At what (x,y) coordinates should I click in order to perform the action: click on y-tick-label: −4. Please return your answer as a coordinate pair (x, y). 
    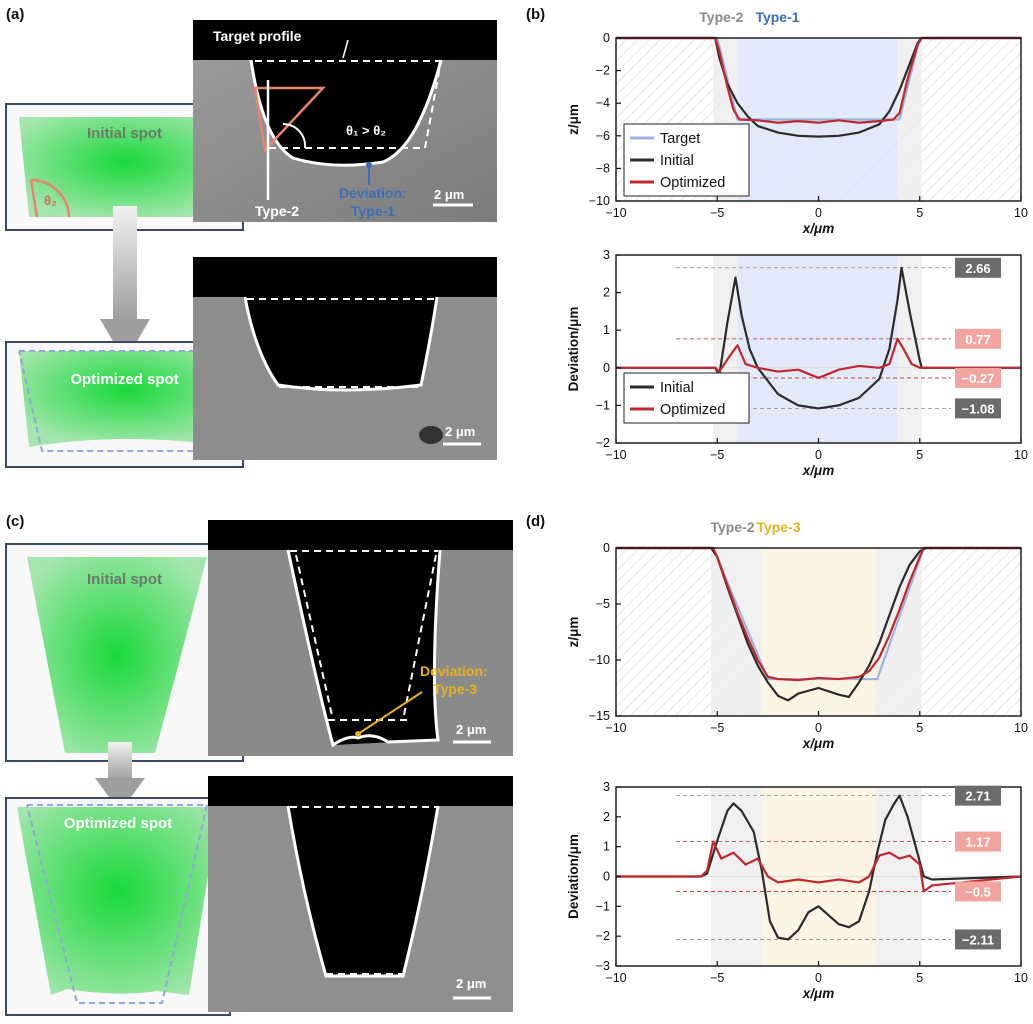
    Looking at the image, I should click on (603, 103).